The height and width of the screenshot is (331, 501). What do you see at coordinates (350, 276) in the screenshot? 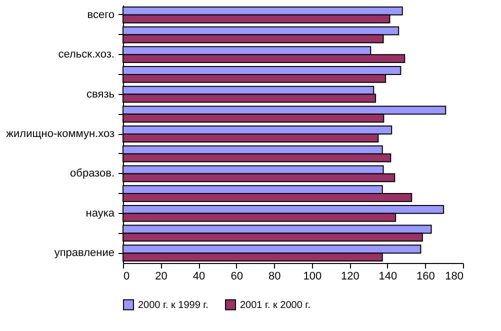
I see `x-tick-label: 120` at bounding box center [350, 276].